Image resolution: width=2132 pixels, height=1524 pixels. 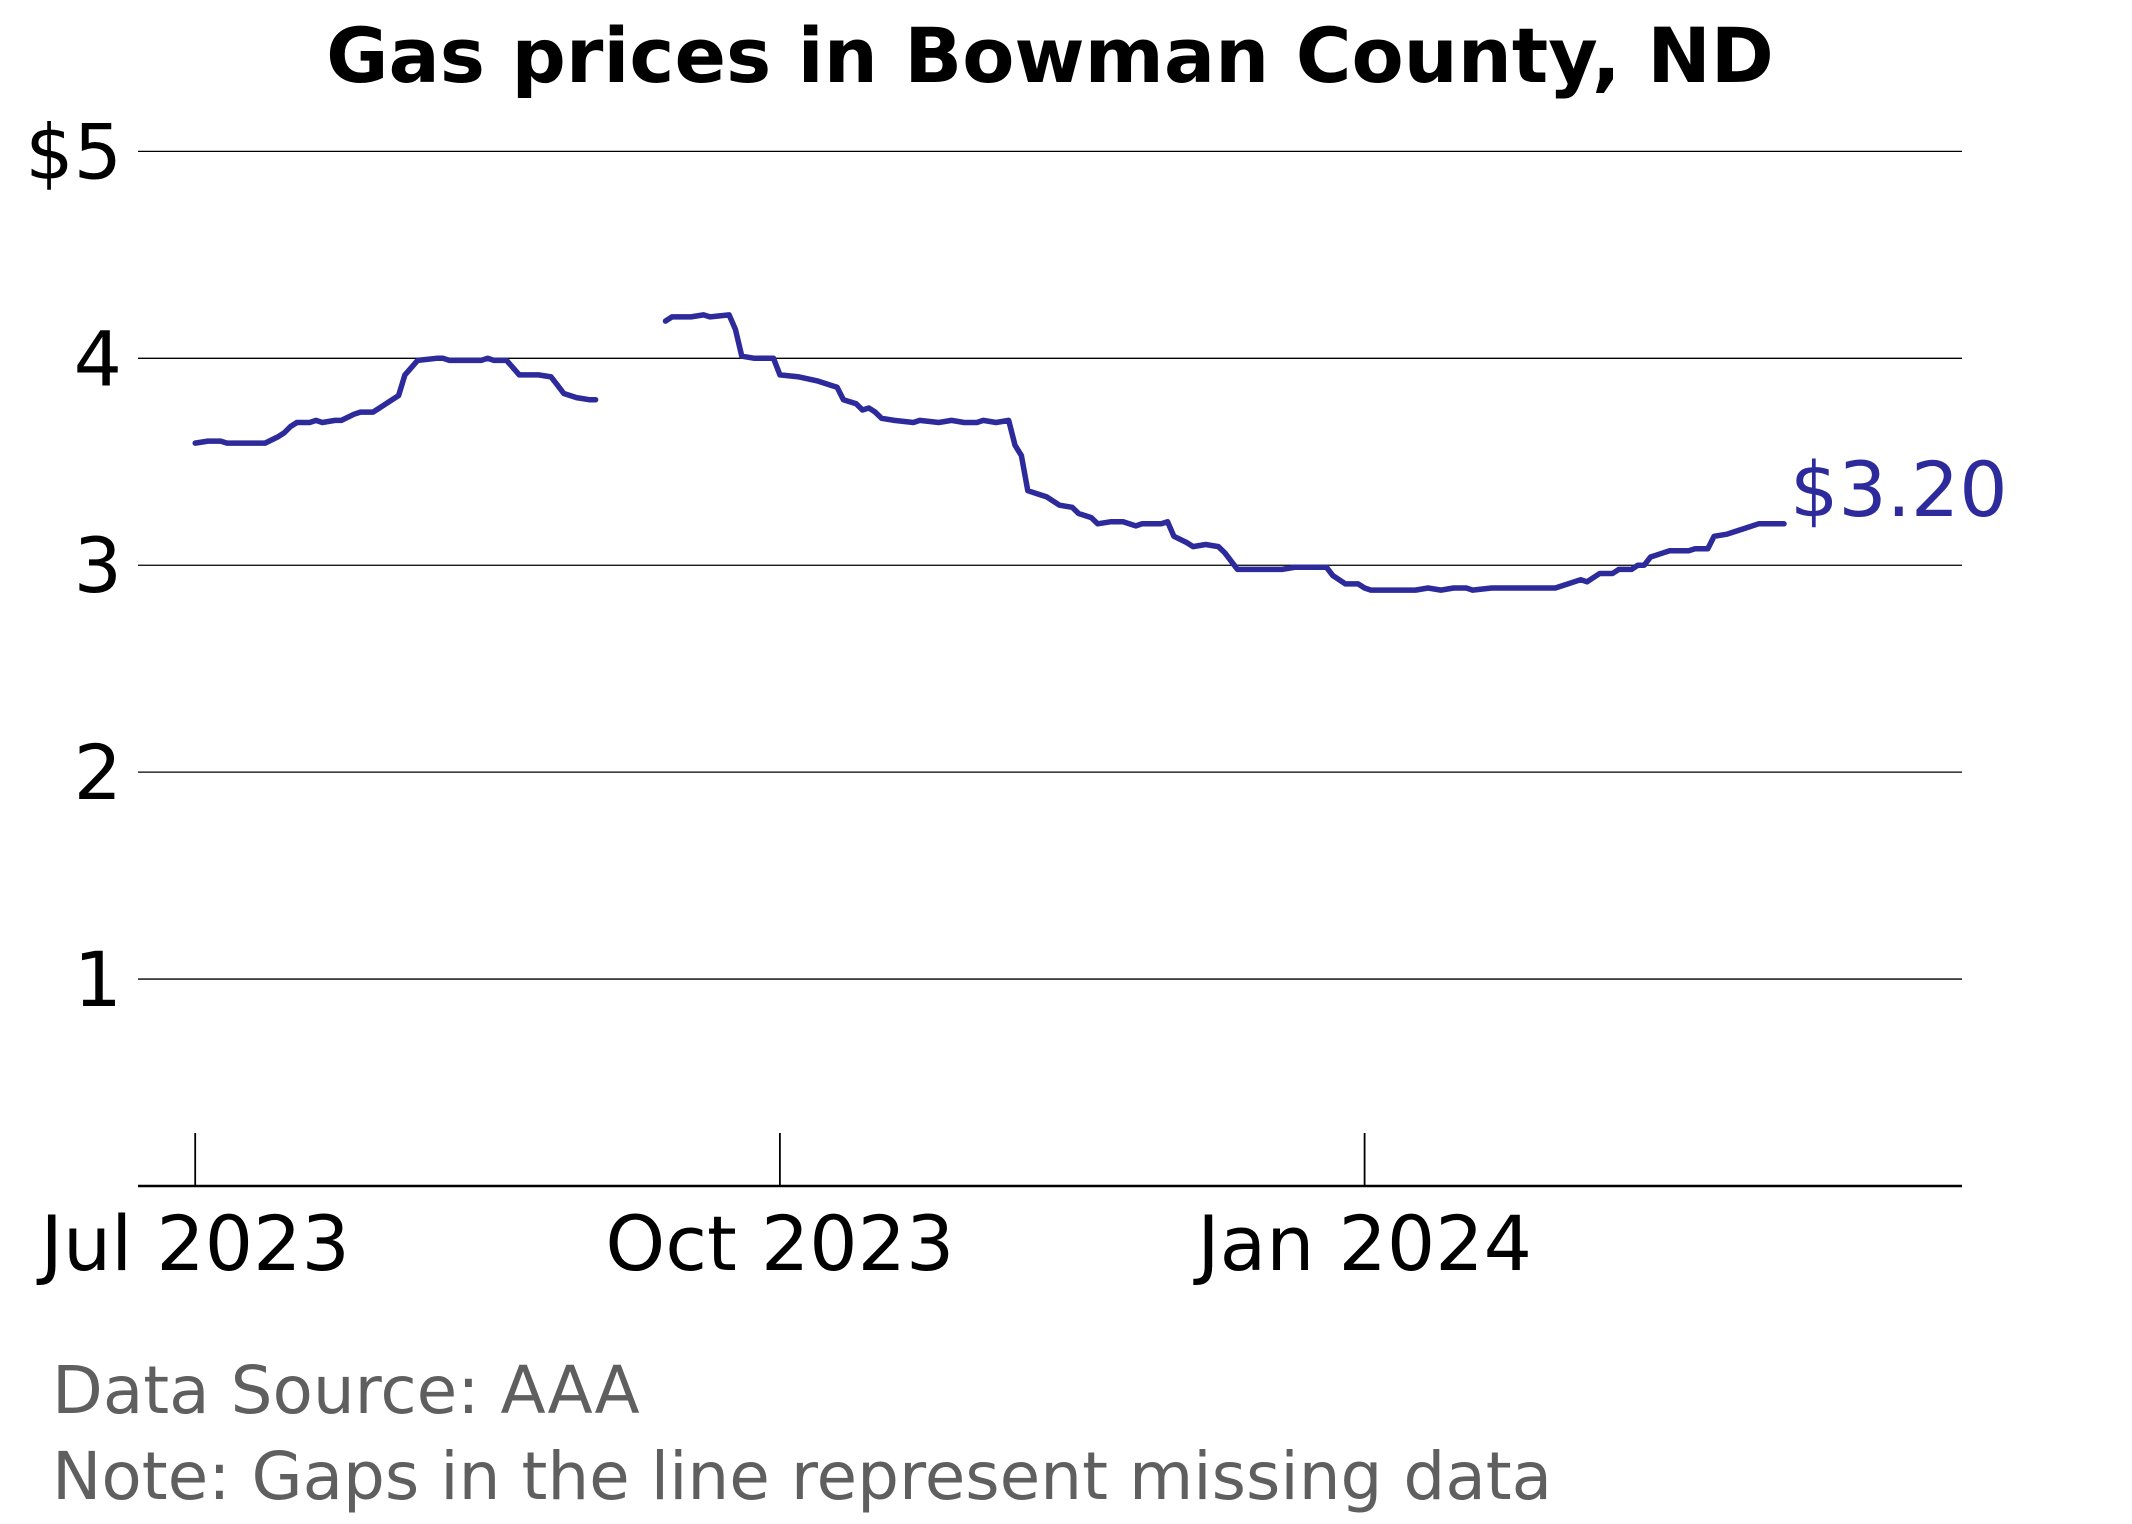 I want to click on chart-title: Gas prices in Bowman County, ND, so click(x=1050, y=55).